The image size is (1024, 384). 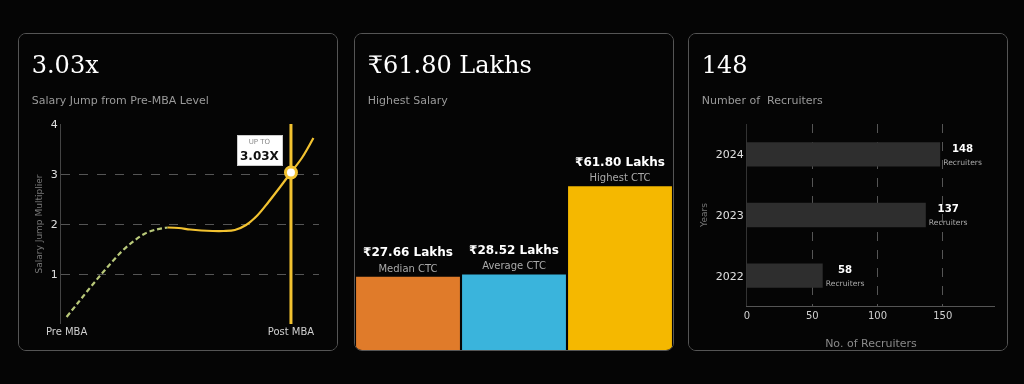 What do you see at coordinates (729, 276) in the screenshot?
I see `y-tick-label: 2022` at bounding box center [729, 276].